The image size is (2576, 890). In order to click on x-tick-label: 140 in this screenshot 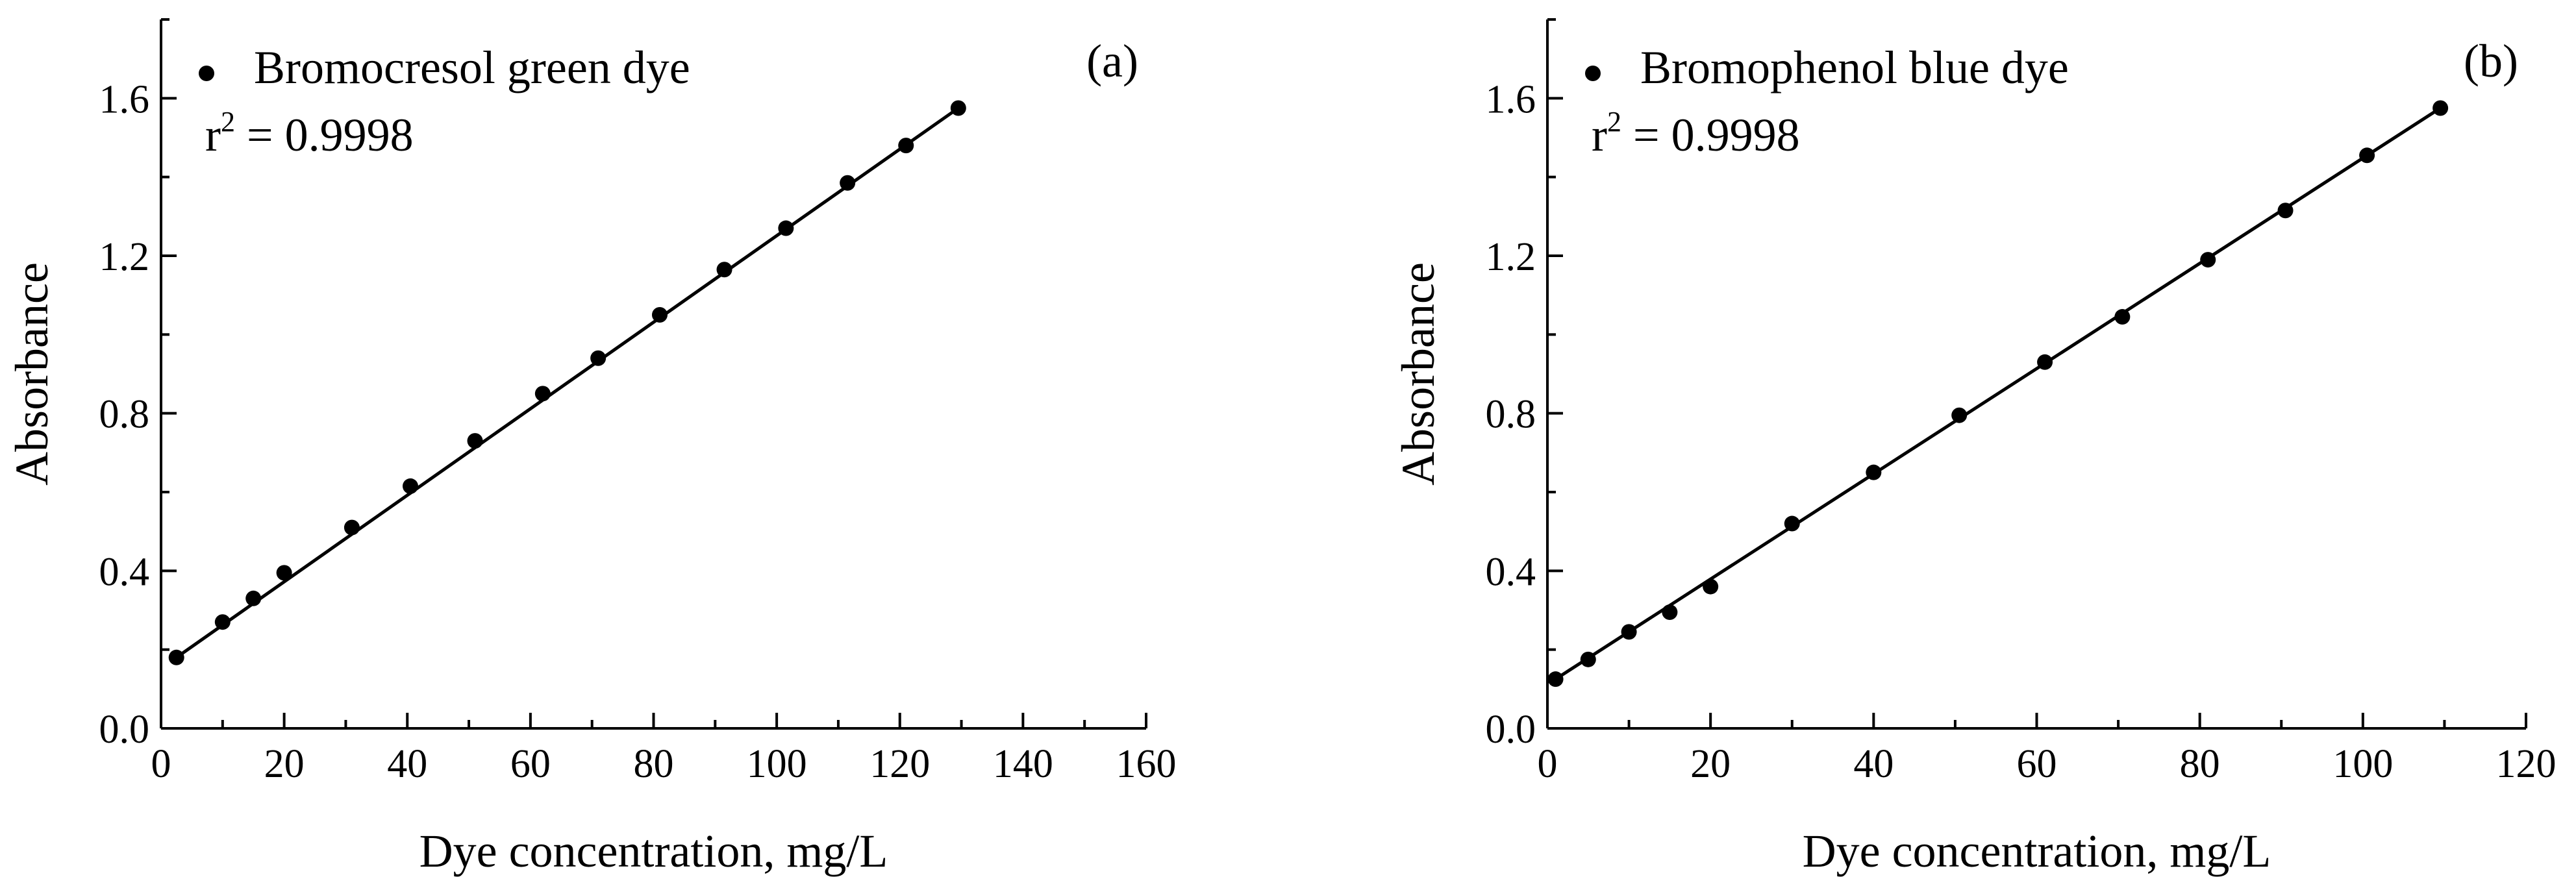, I will do `click(1023, 764)`.